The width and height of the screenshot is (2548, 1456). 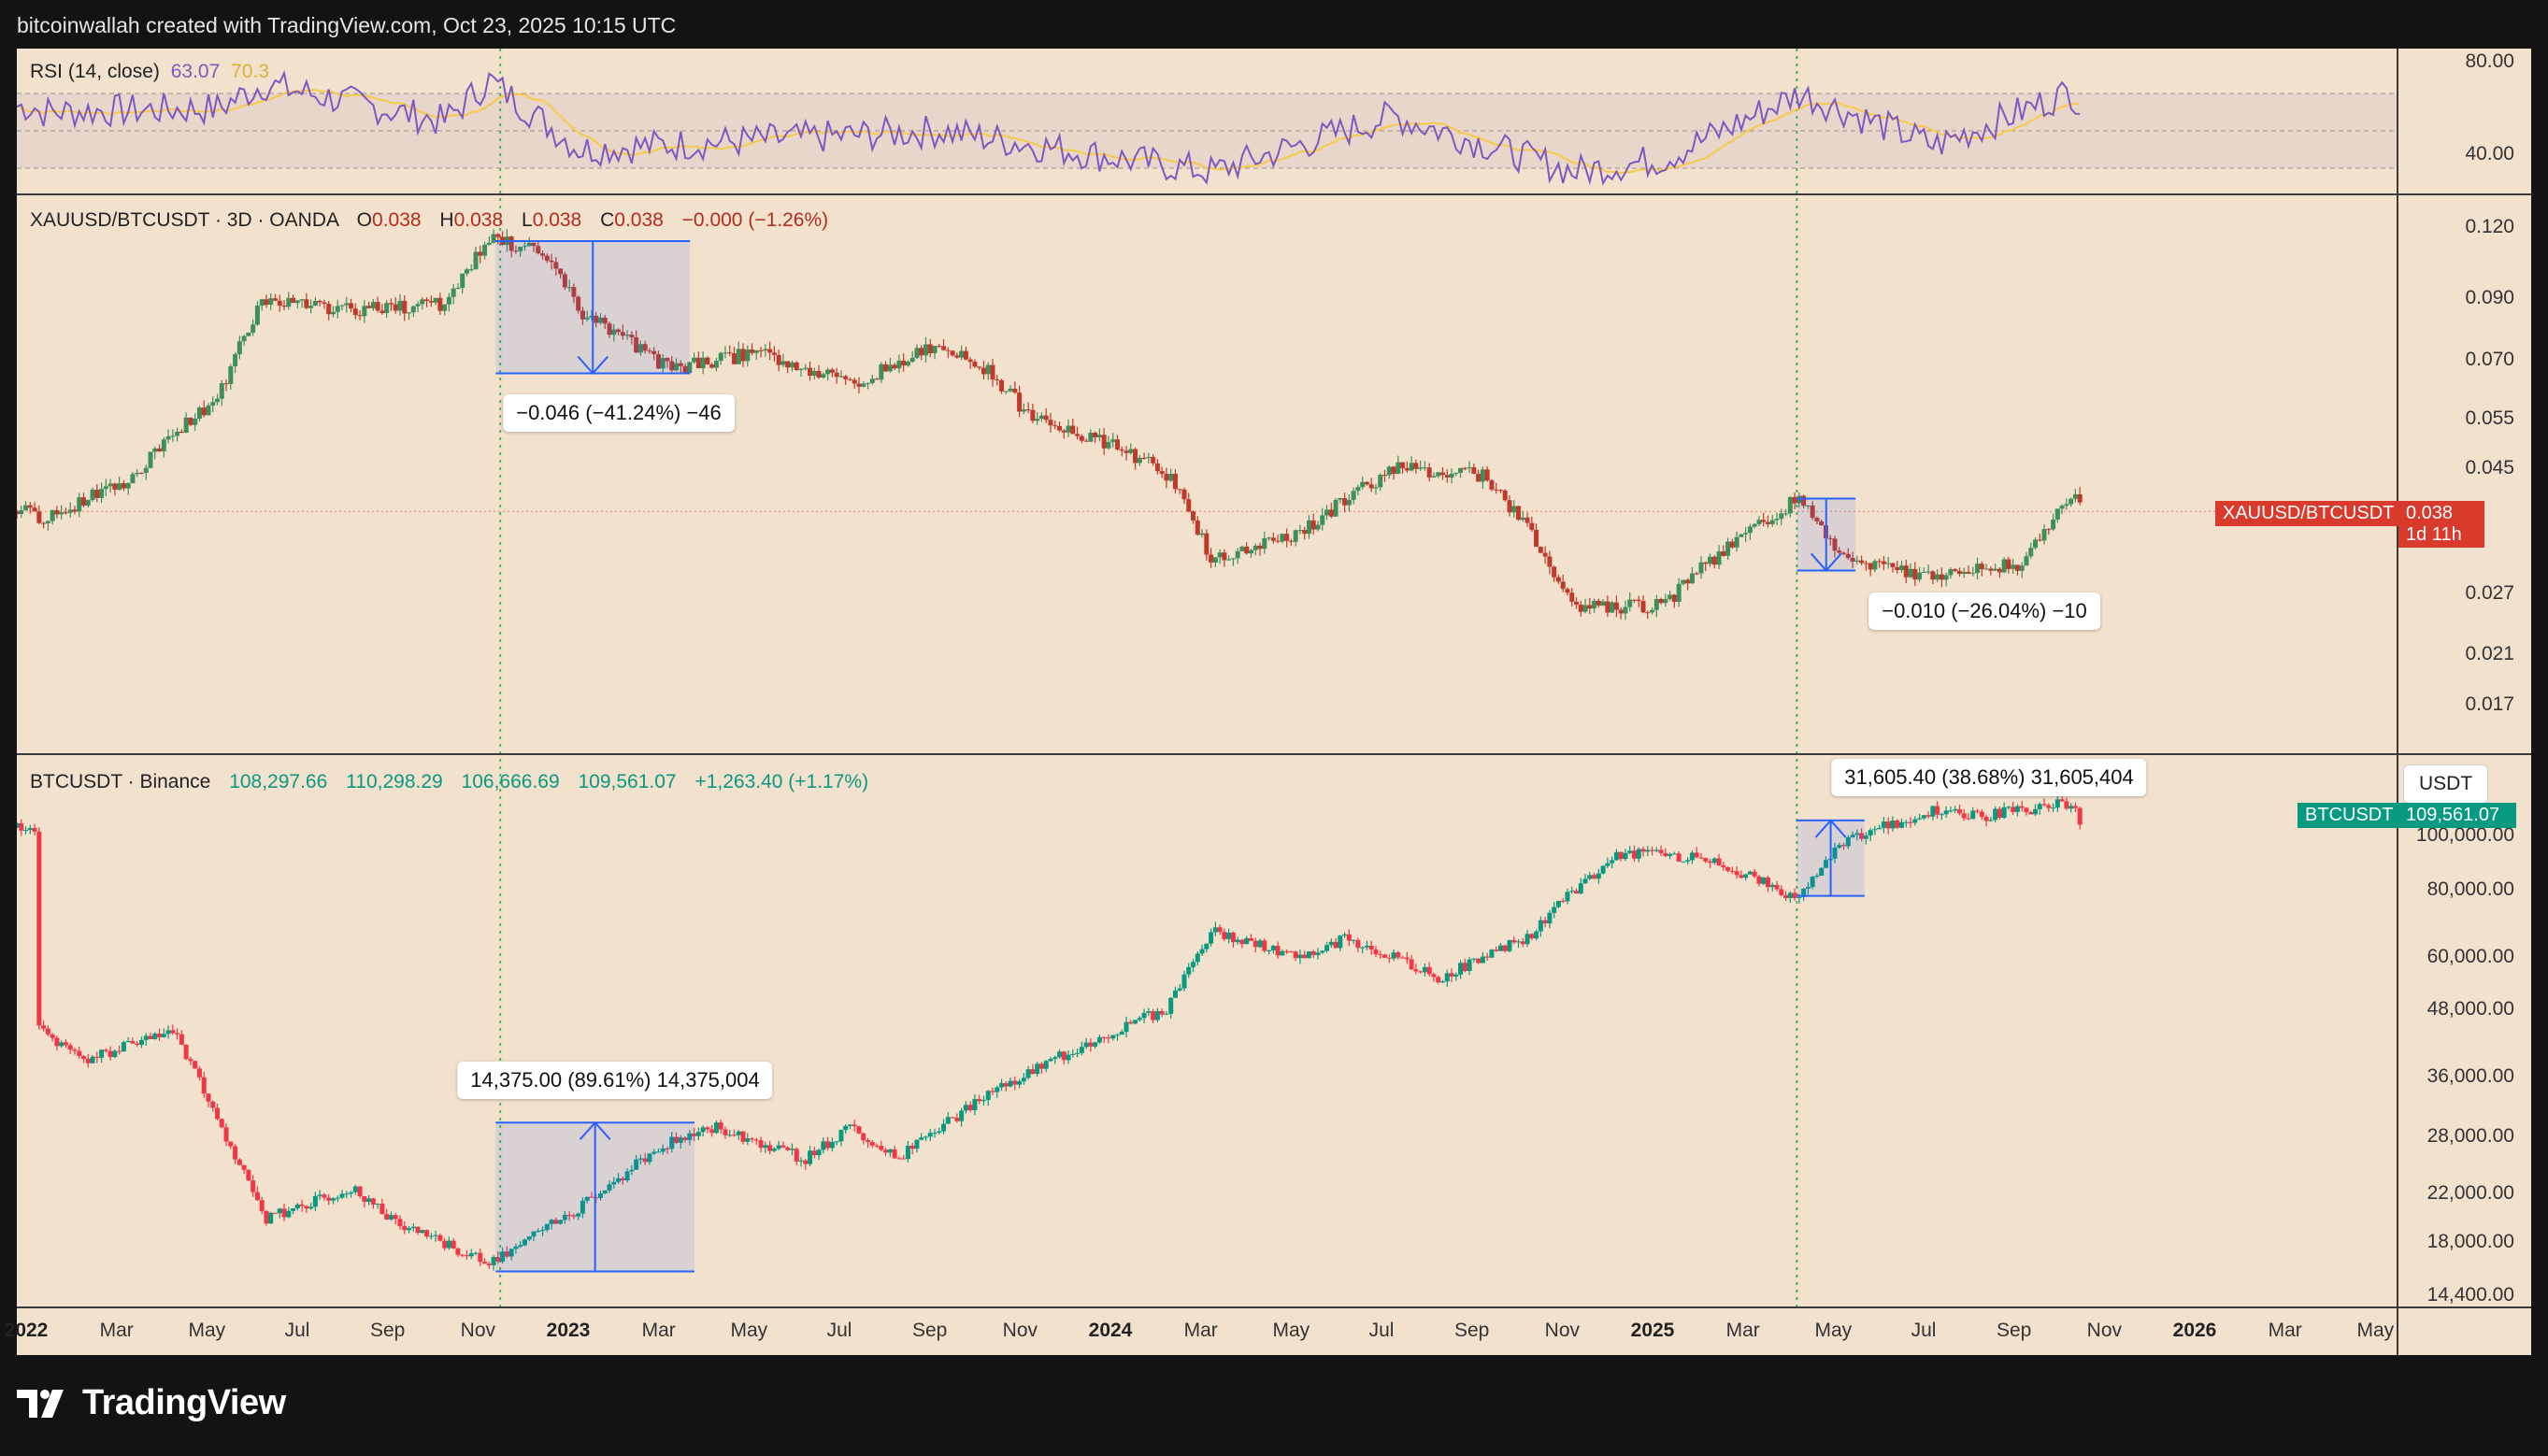 What do you see at coordinates (615, 1080) in the screenshot?
I see `btc-measure-label: 14,375.00 (89.61%) 14,375,004` at bounding box center [615, 1080].